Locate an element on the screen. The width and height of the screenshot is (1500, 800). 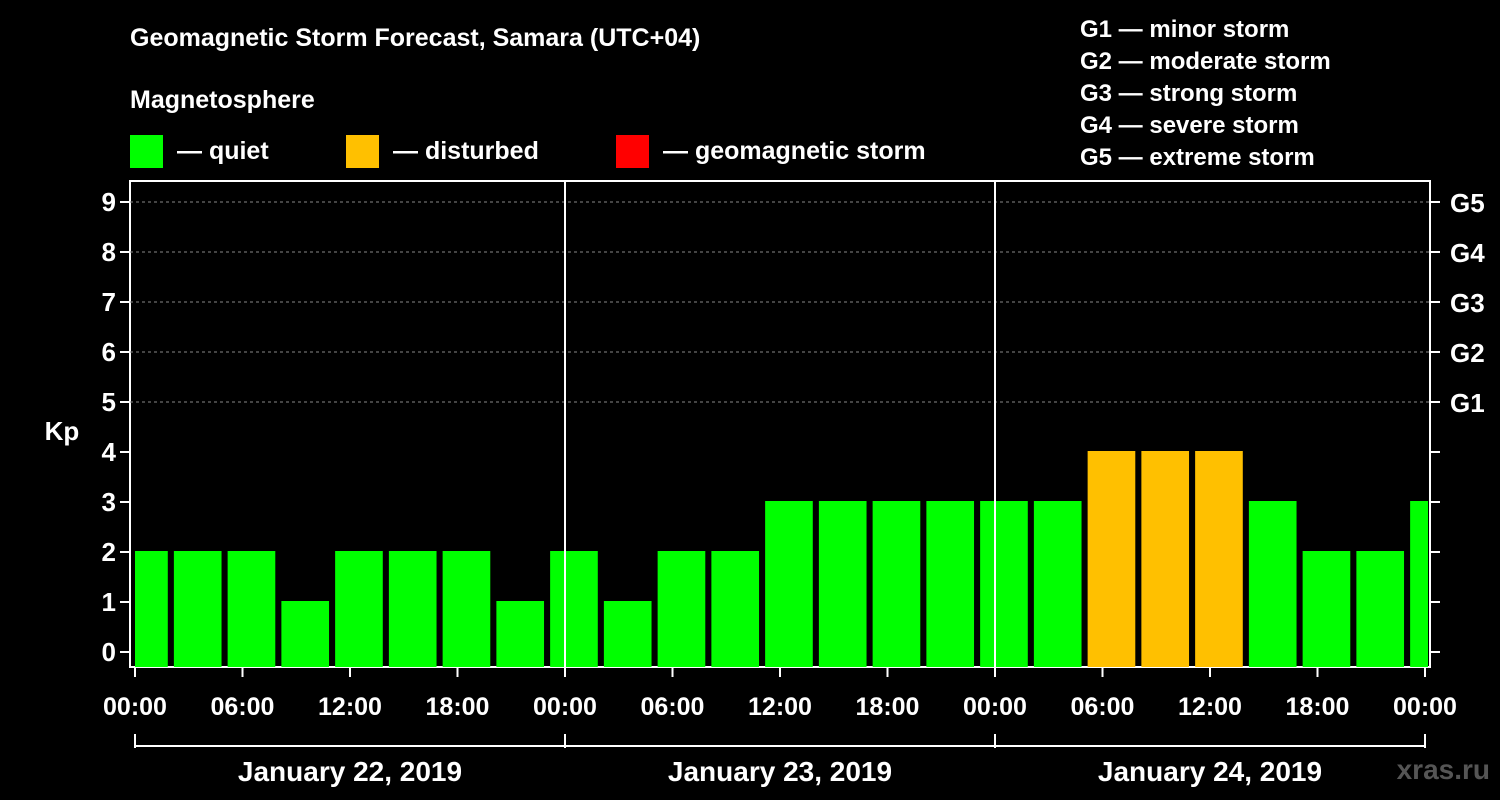
g-axis-label: G2 is located at coordinates (1467, 353).